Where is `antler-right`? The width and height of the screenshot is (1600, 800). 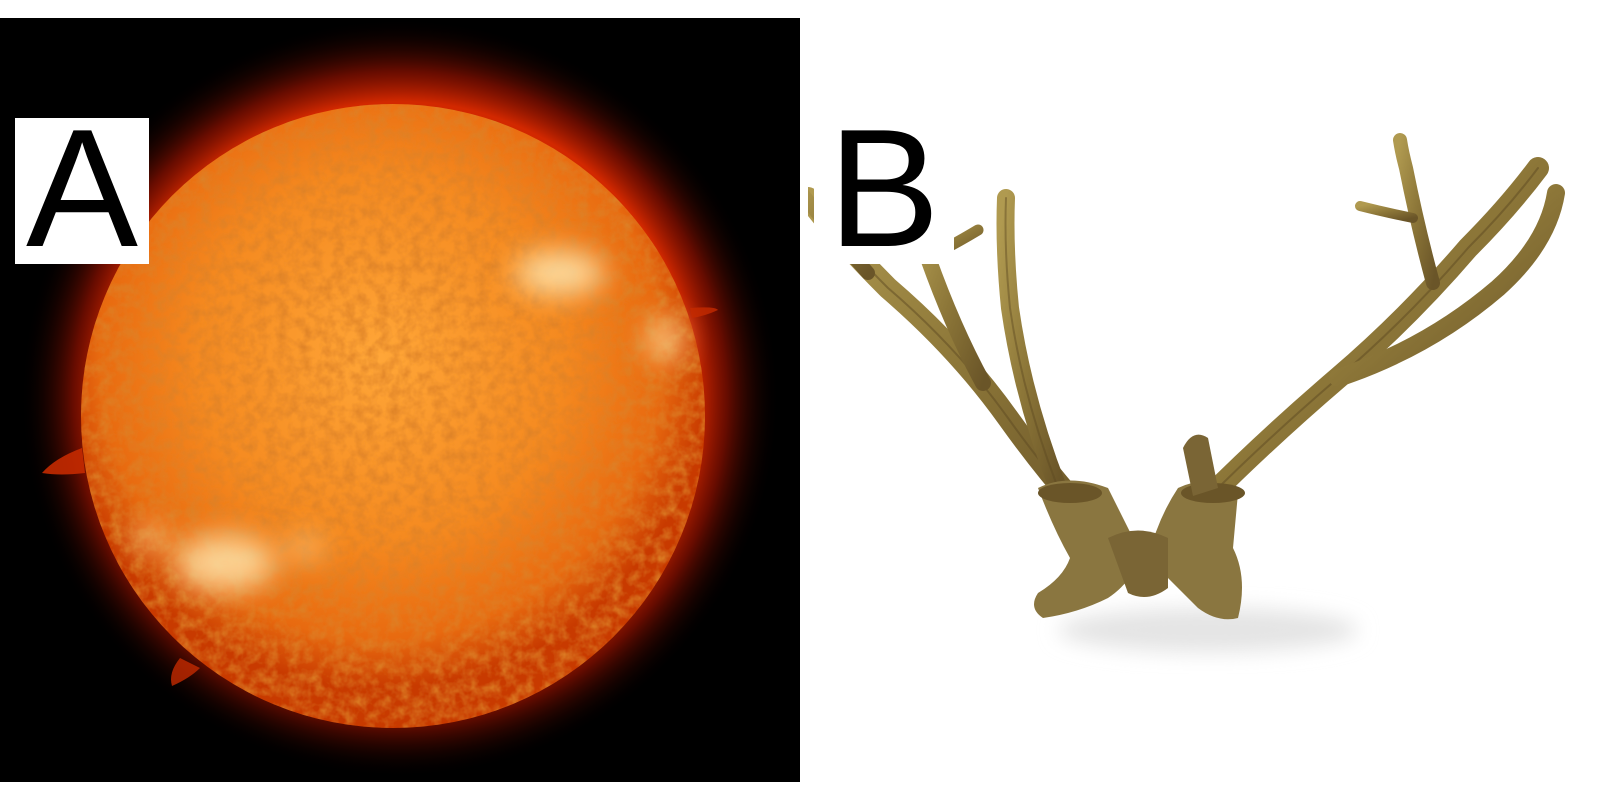
antler-right is located at coordinates (1381, 321).